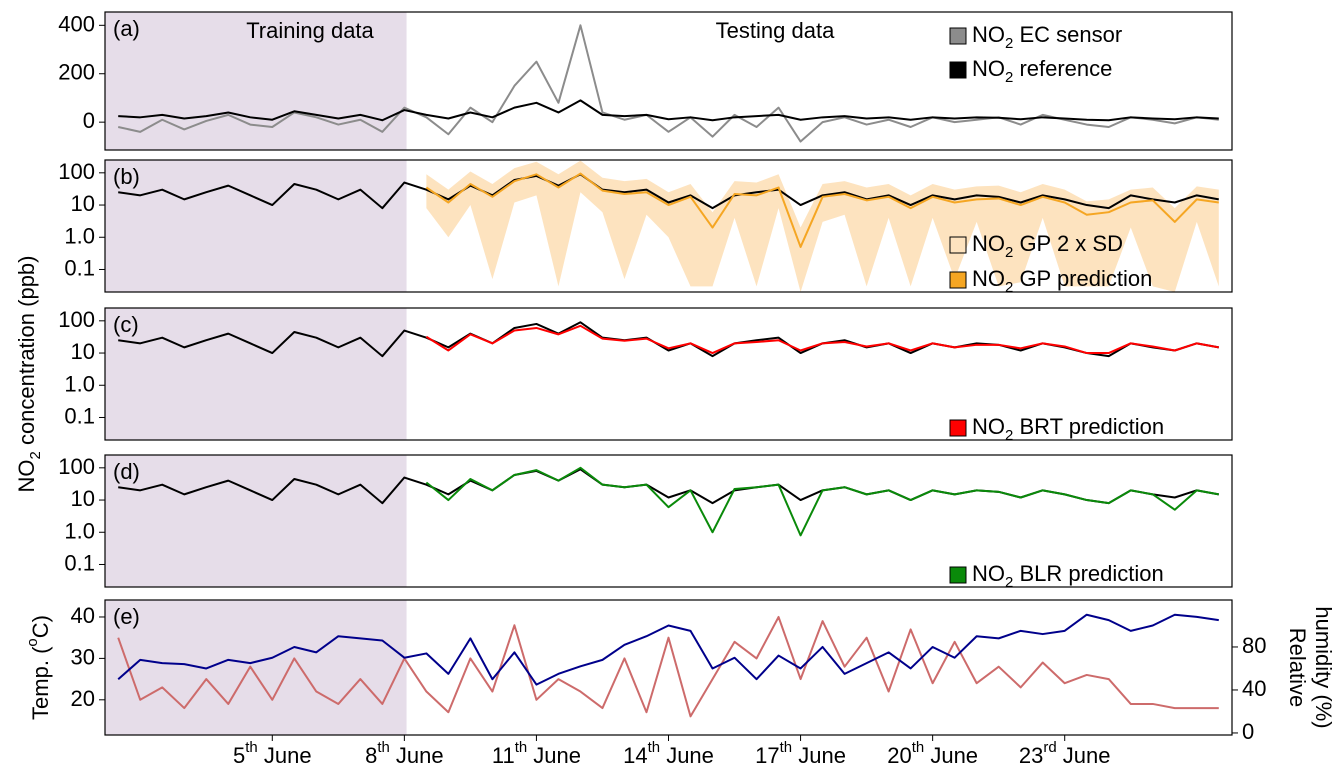  What do you see at coordinates (126, 176) in the screenshot?
I see `panel-label: (b)` at bounding box center [126, 176].